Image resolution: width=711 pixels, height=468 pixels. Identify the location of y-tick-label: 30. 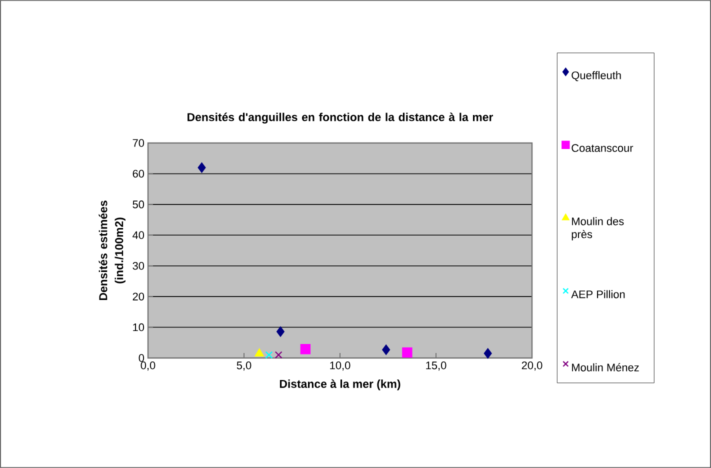
(138, 266).